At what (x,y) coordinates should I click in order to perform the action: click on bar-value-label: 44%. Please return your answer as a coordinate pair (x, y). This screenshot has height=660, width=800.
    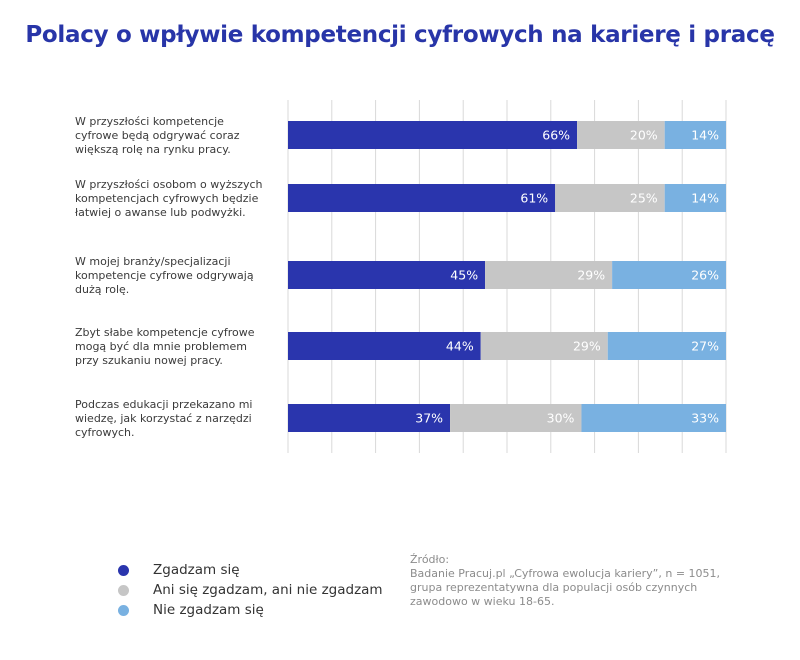
    Looking at the image, I should click on (460, 346).